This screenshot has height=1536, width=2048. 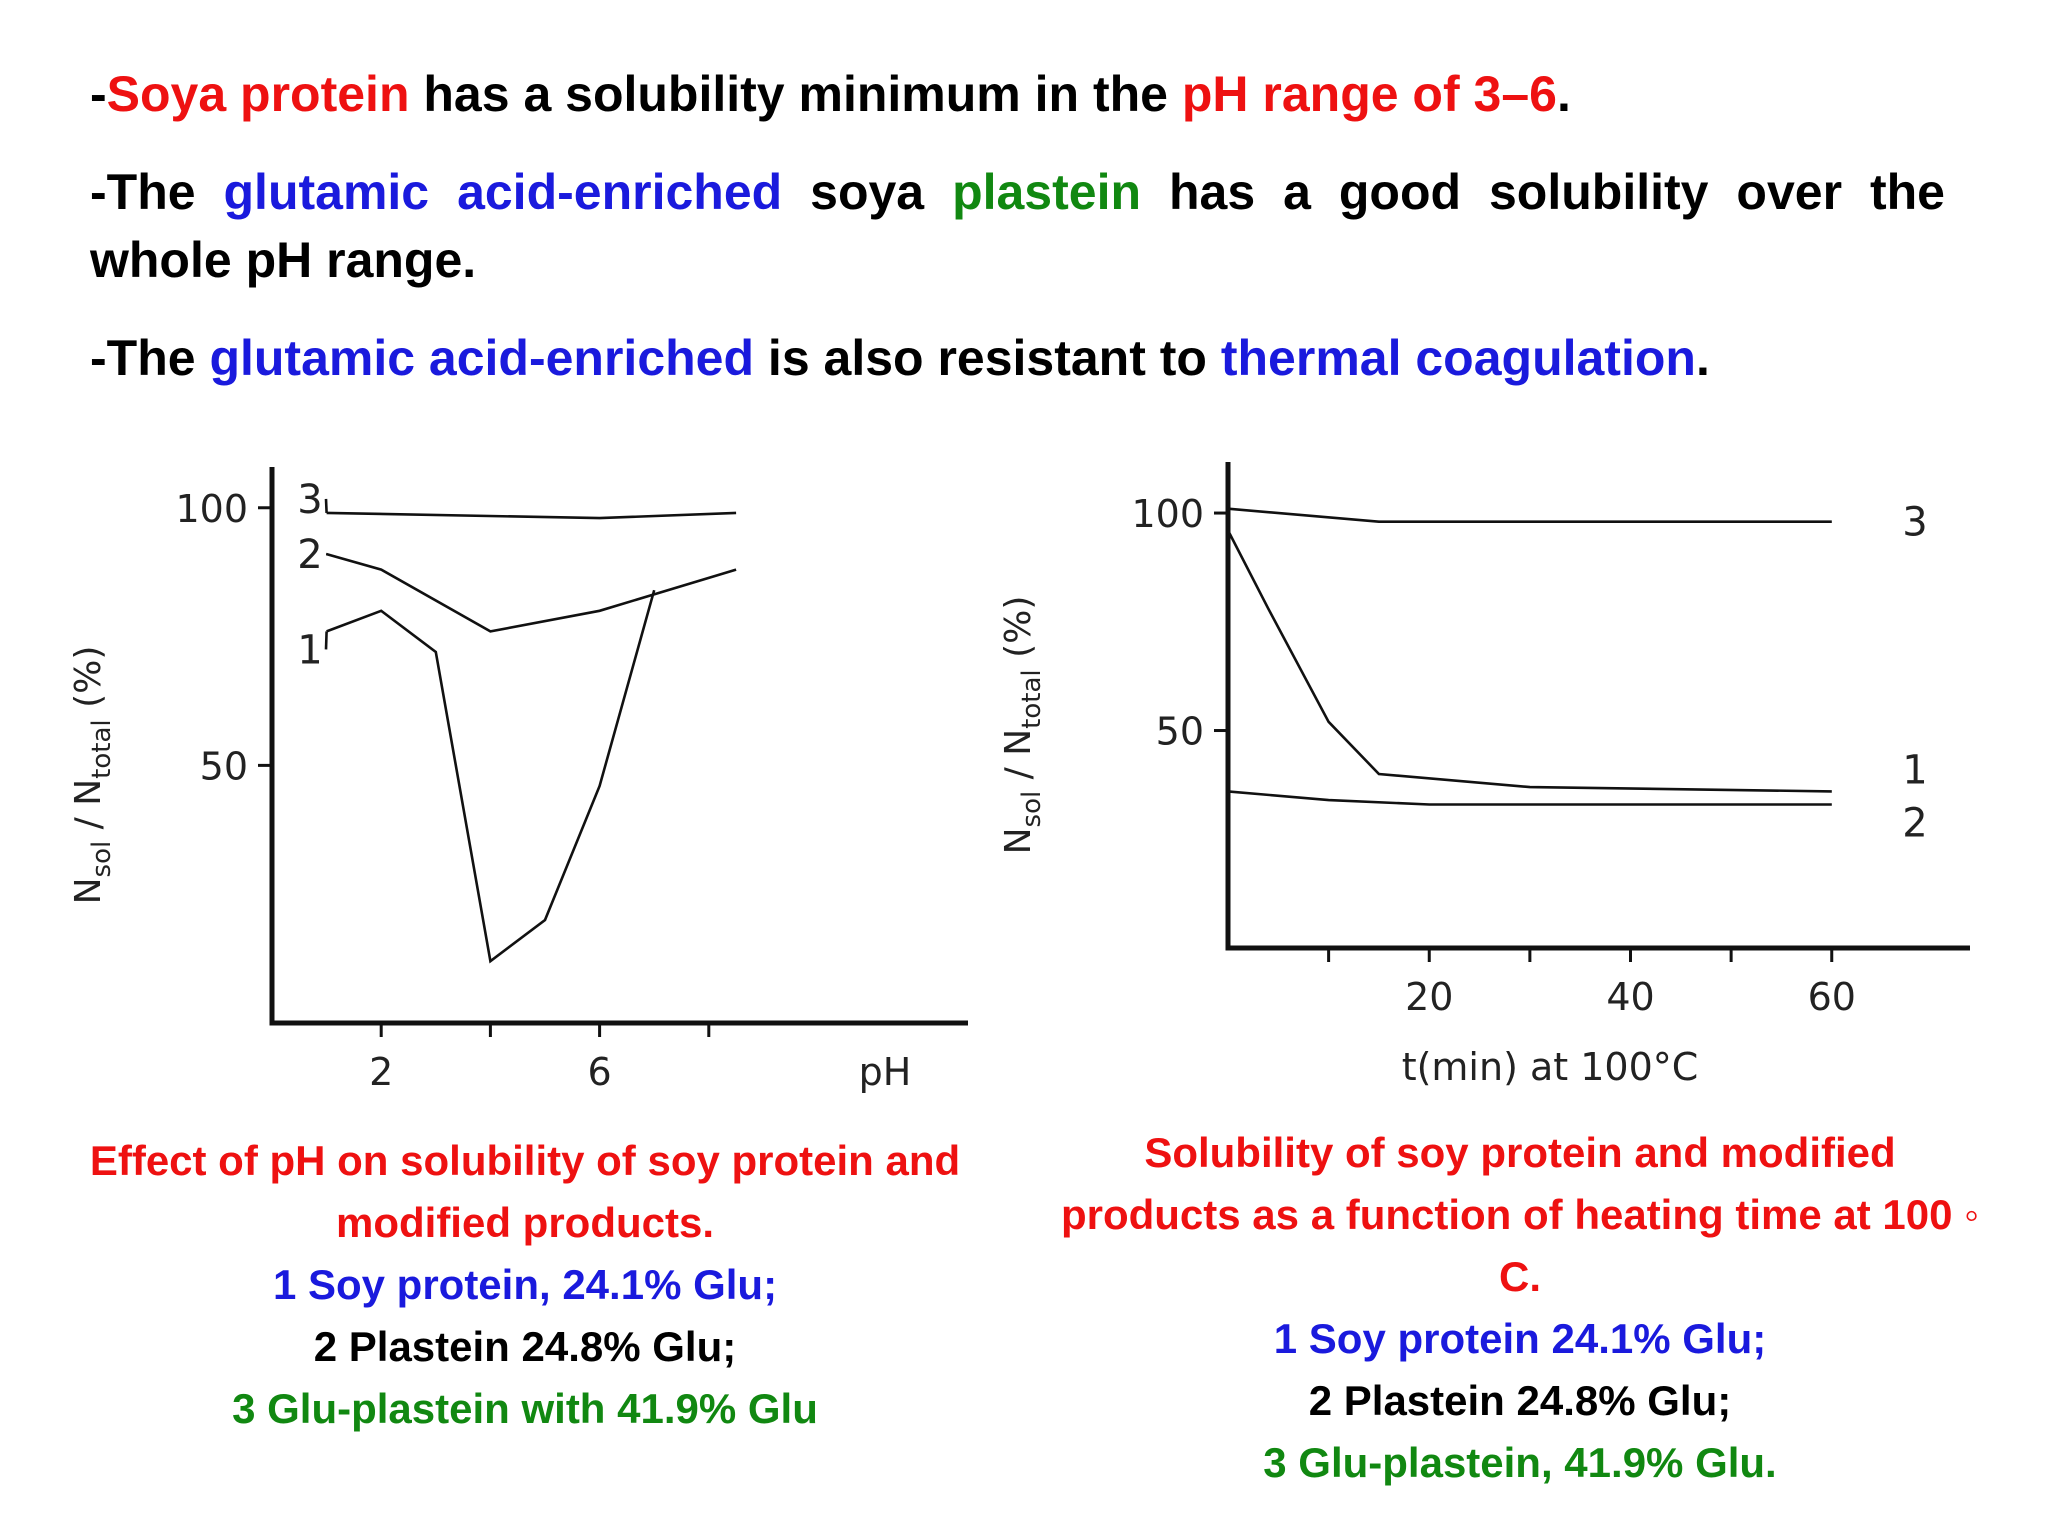 What do you see at coordinates (1047, 192) in the screenshot?
I see `highlight-plastein: plastein` at bounding box center [1047, 192].